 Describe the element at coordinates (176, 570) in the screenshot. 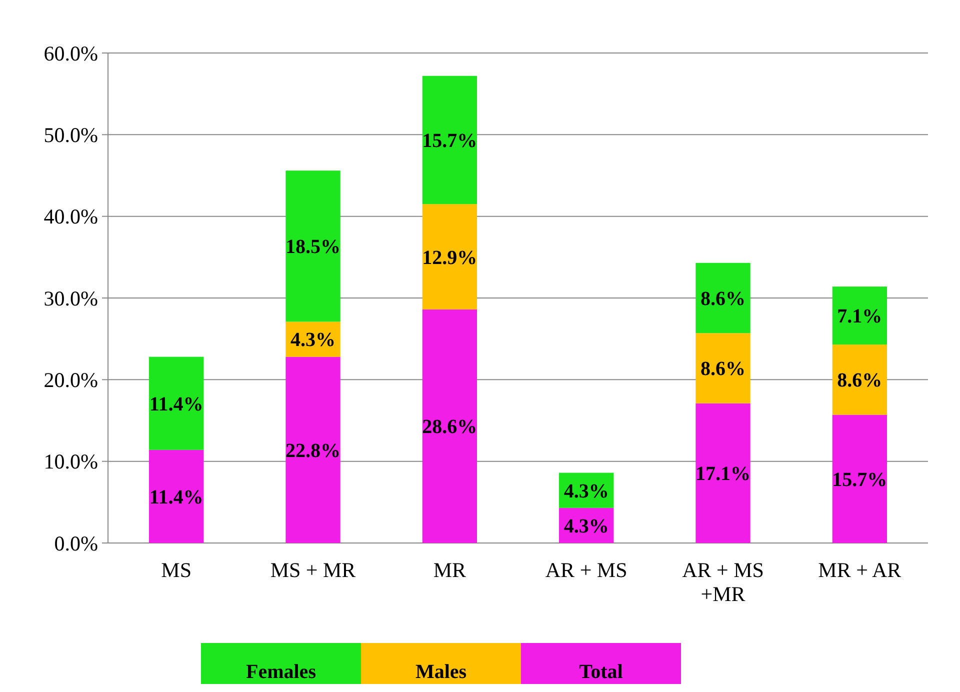

I see `x-tick-label: MS` at that location.